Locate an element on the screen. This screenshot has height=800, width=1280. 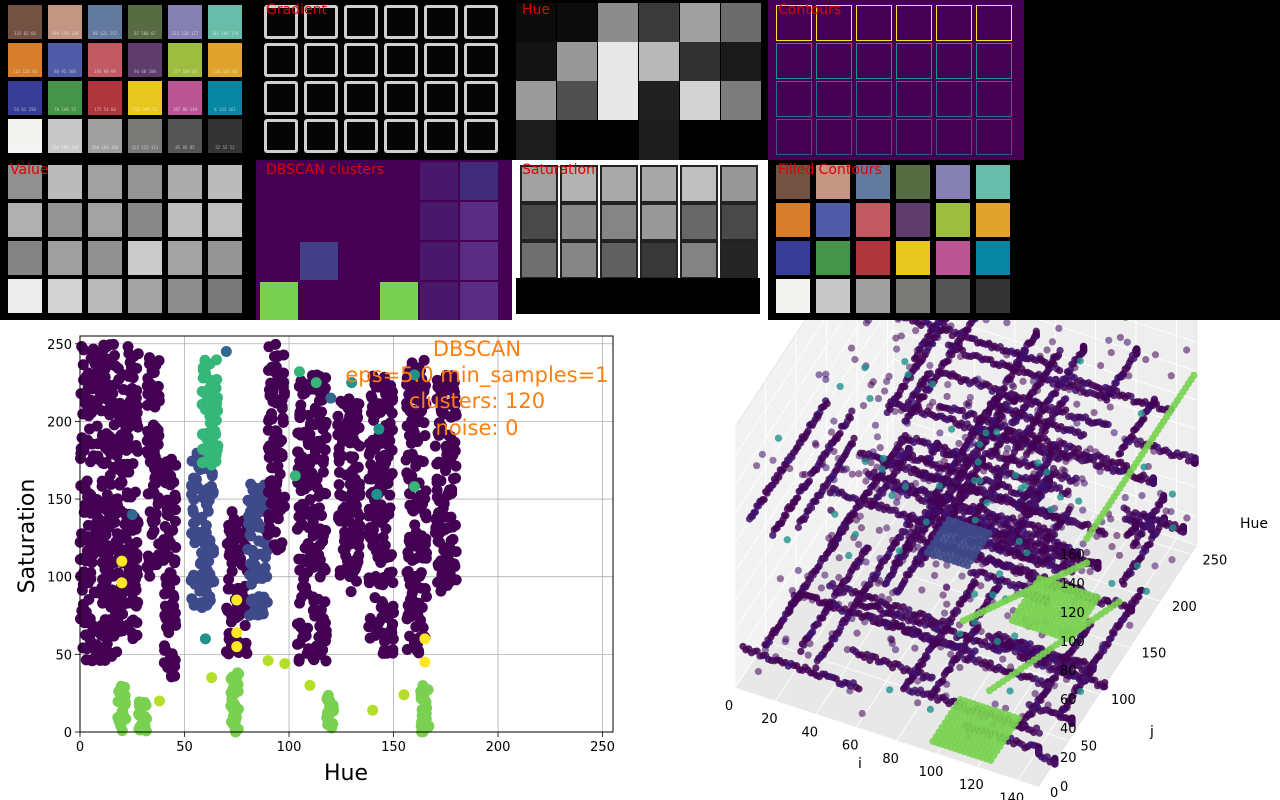
swatch-rgb-label: 70 148 73 is located at coordinates (65, 109).